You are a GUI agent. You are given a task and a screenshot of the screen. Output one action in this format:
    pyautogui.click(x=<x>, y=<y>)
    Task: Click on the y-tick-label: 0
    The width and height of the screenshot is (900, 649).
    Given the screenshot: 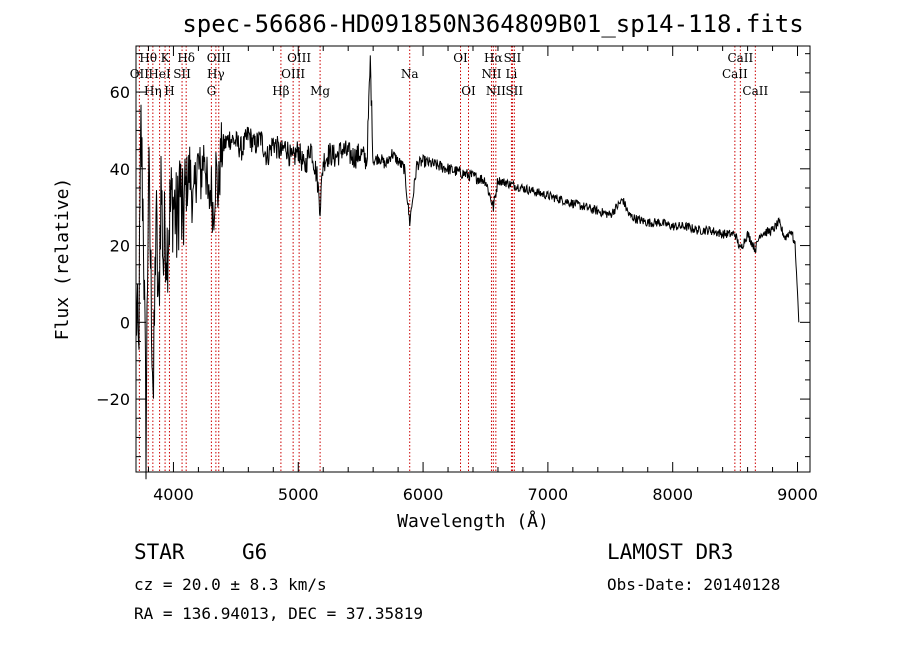 What is the action you would take?
    pyautogui.click(x=125, y=322)
    